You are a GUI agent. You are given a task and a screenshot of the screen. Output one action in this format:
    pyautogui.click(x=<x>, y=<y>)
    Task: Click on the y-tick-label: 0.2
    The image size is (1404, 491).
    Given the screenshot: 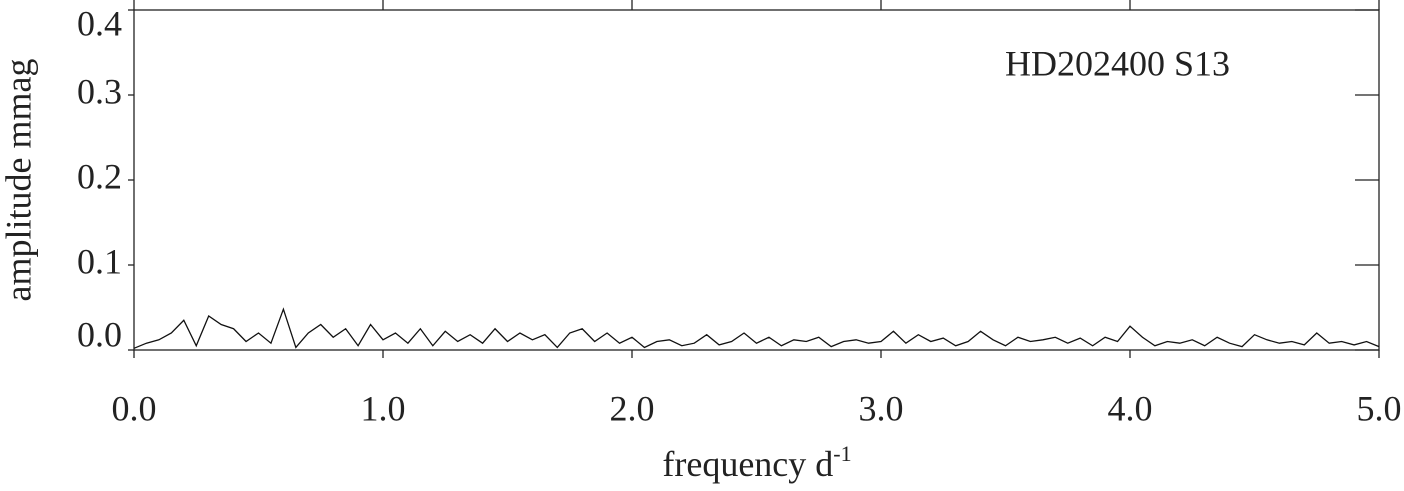 What is the action you would take?
    pyautogui.click(x=99, y=176)
    